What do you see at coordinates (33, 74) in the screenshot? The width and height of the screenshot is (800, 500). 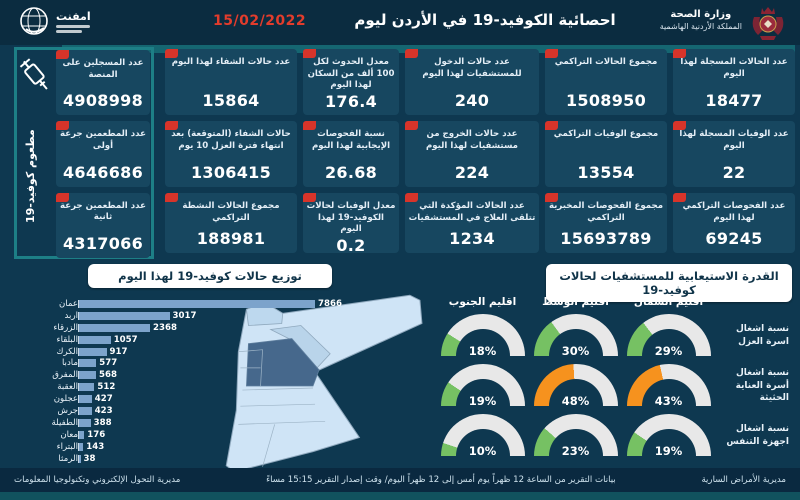 I see `syringe-icon` at bounding box center [33, 74].